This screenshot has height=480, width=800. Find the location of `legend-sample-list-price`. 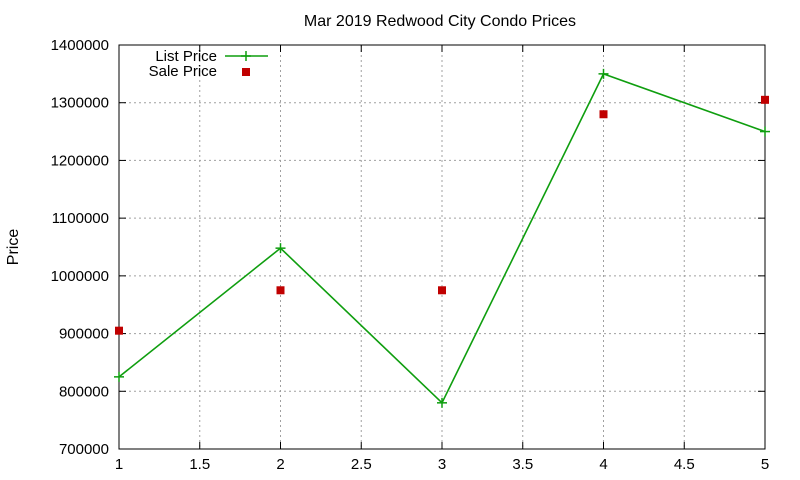

legend-sample-list-price is located at coordinates (246, 56).